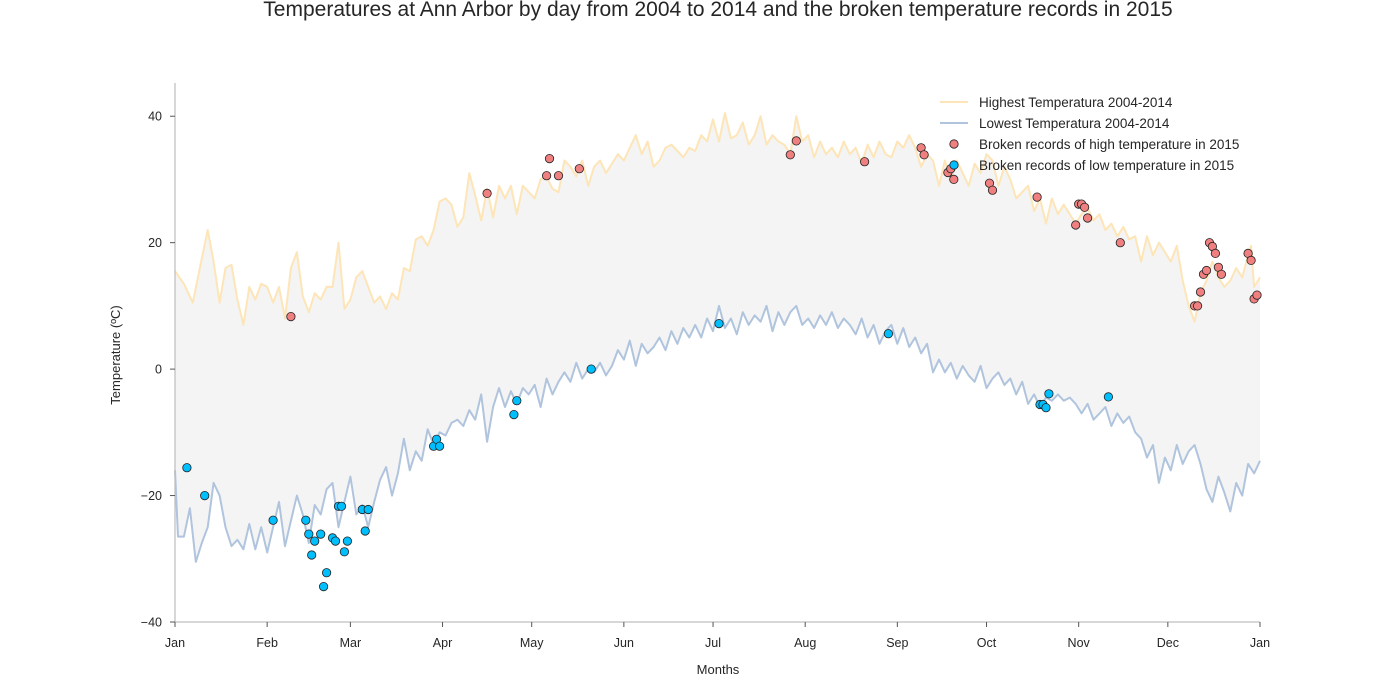  What do you see at coordinates (1079, 643) in the screenshot?
I see `x-tick-label: Nov` at bounding box center [1079, 643].